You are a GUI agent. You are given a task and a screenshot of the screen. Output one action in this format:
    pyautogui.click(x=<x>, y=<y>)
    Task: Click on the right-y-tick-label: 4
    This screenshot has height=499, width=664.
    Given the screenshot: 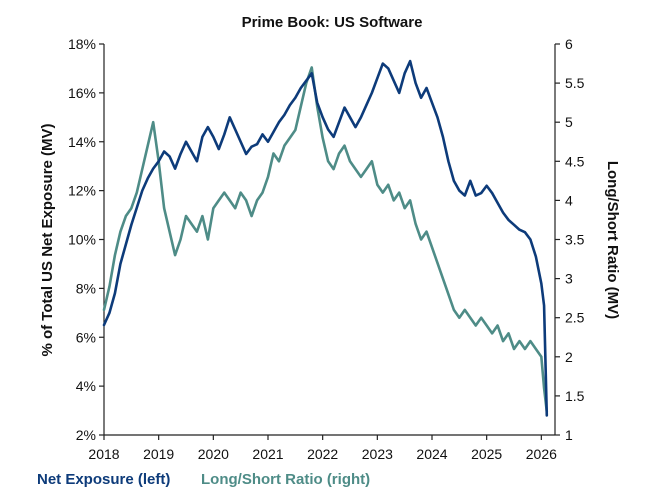 What is the action you would take?
    pyautogui.click(x=569, y=200)
    